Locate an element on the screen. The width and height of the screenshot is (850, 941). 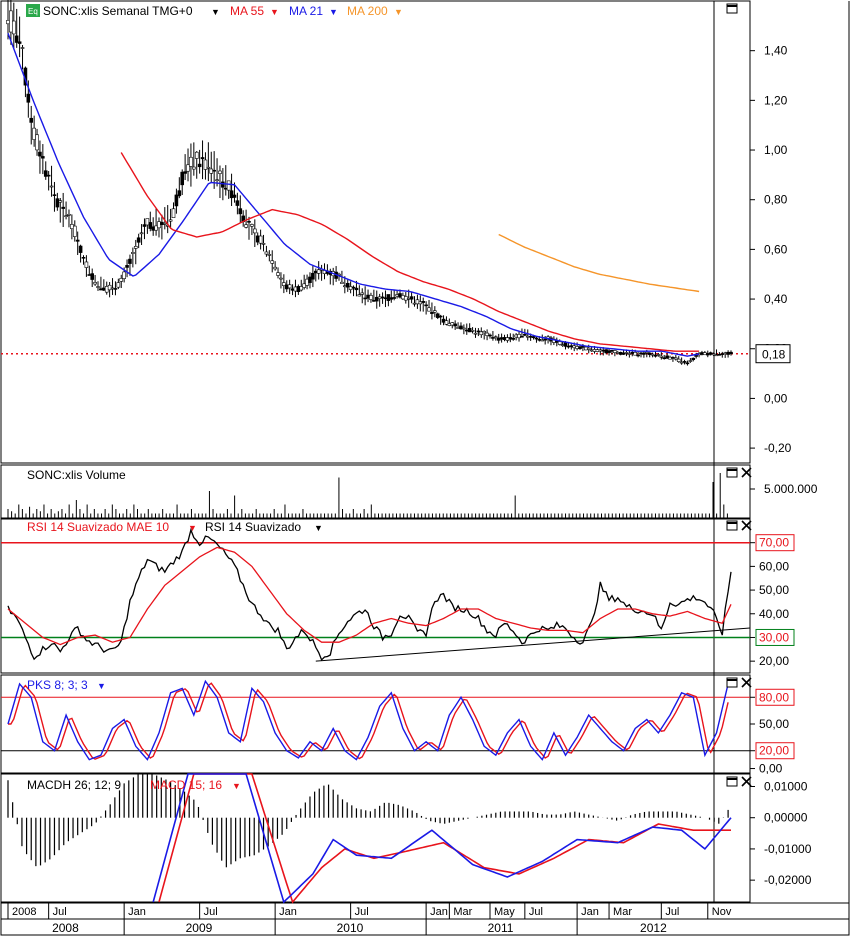
rsi-label: RSI 14 Suavizado is located at coordinates (253, 527).